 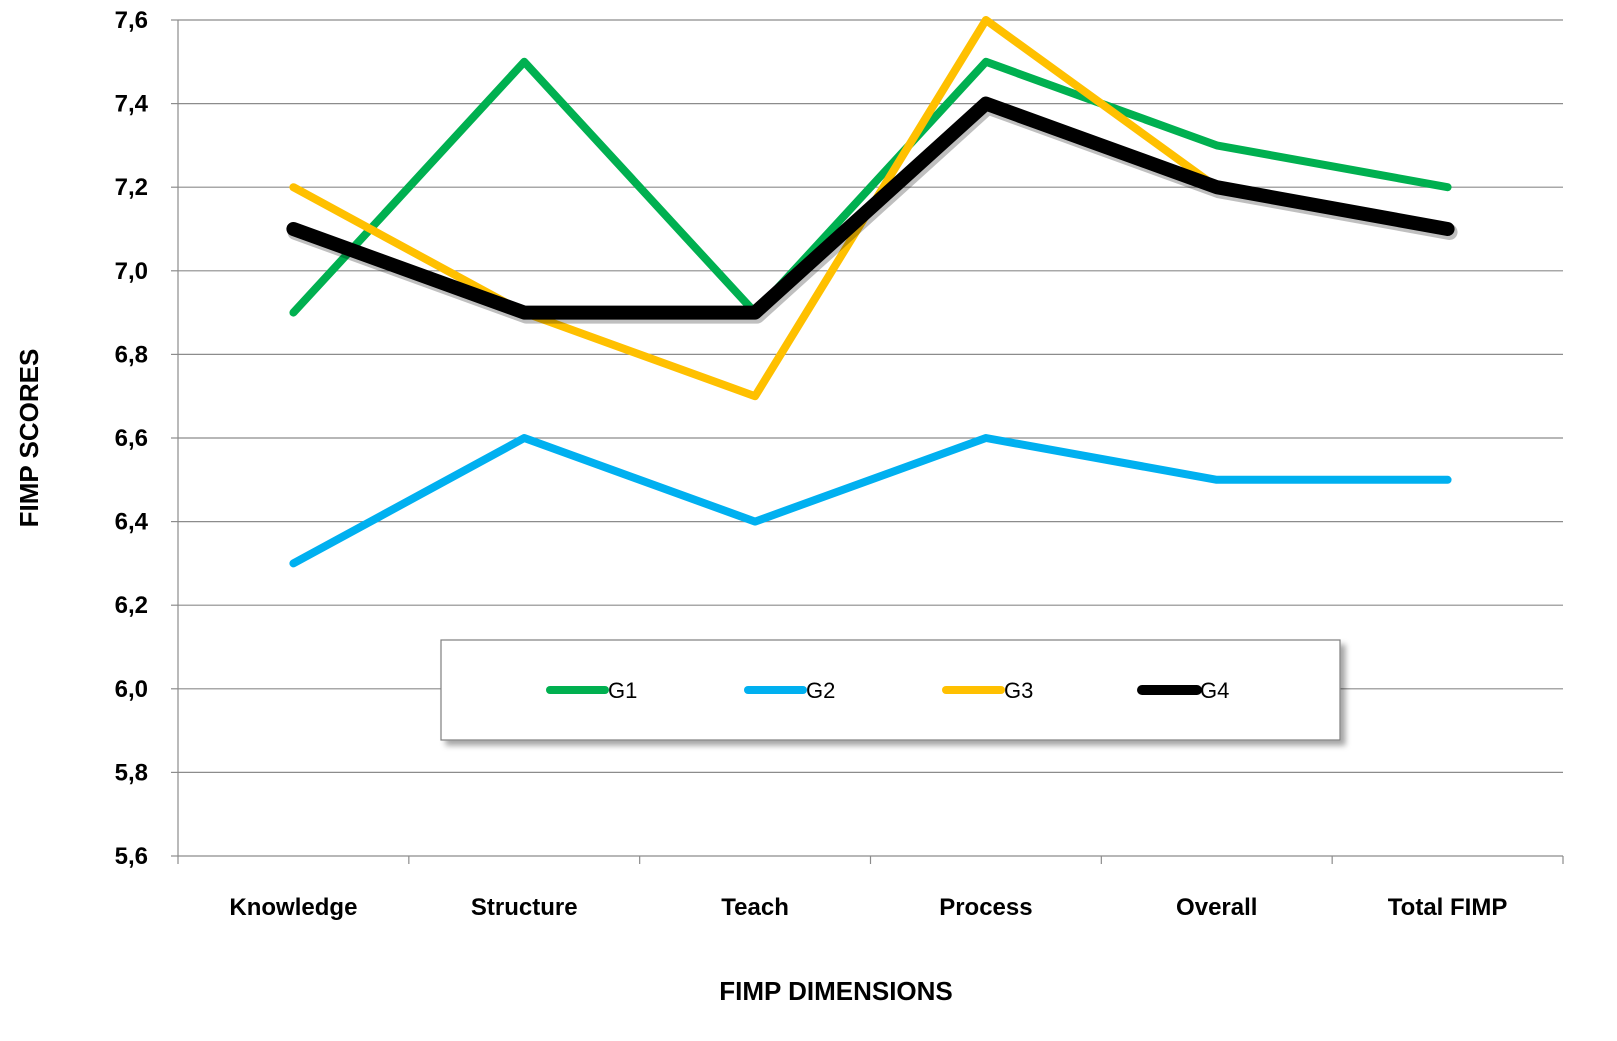 I want to click on y-tick-label: 6,8, so click(x=131, y=354).